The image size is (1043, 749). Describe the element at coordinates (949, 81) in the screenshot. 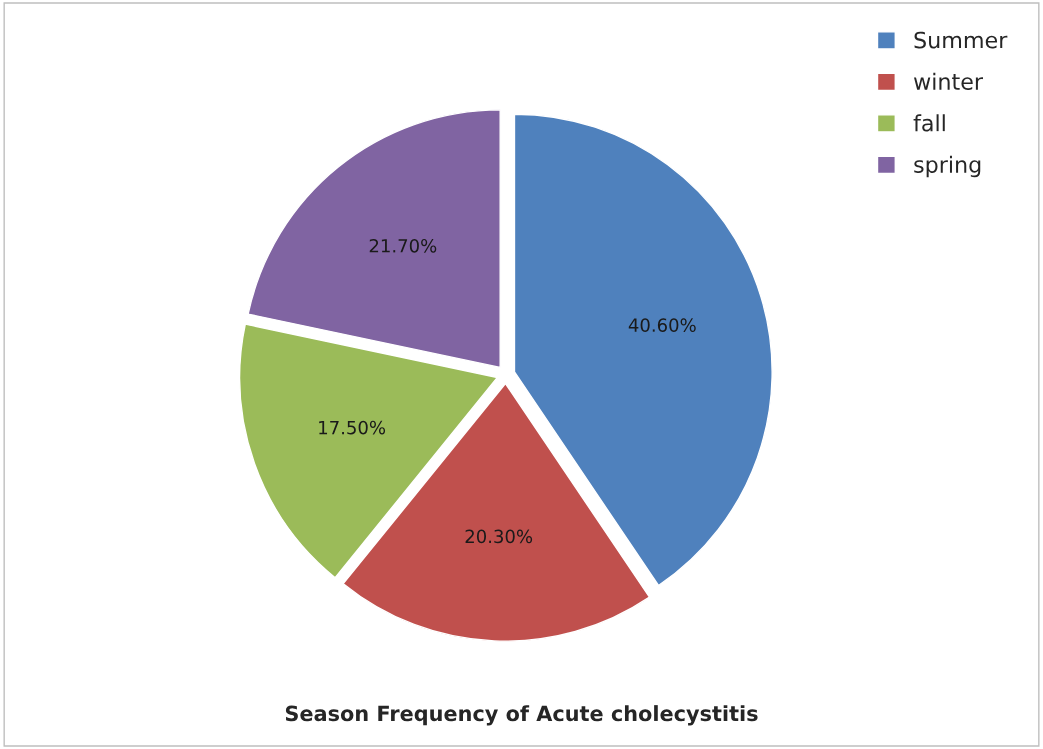

I see `legend-label: winter` at that location.